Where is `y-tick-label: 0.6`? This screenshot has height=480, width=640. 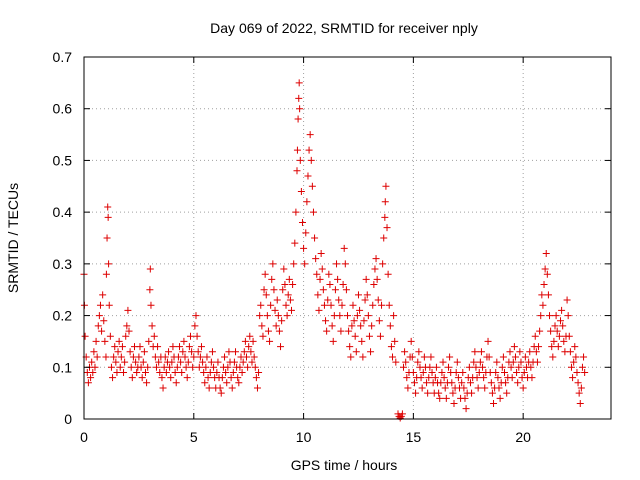 y-tick-label: 0.6 is located at coordinates (63, 109).